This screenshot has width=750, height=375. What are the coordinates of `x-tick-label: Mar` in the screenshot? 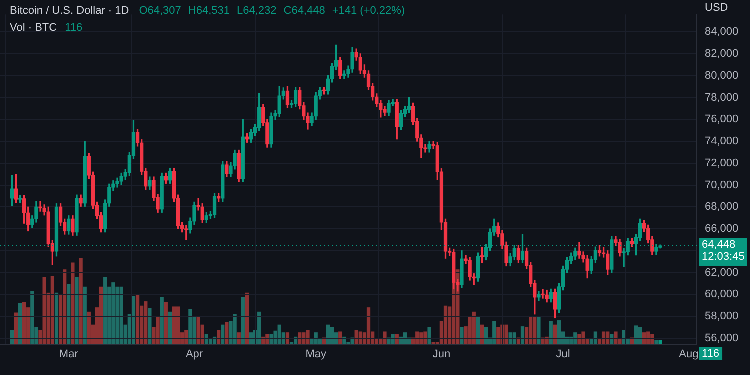 It's located at (69, 354).